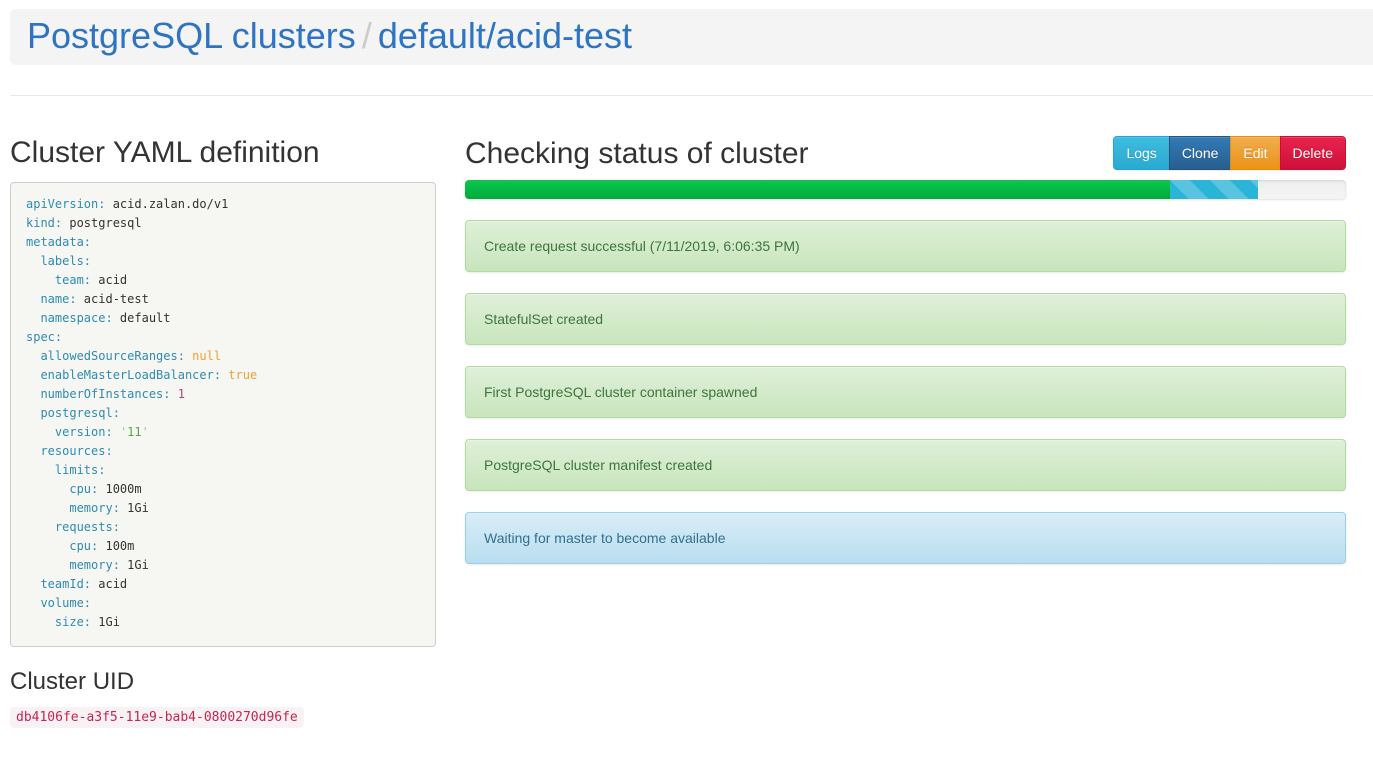 The image size is (1373, 759). I want to click on status-alert-success: StatefulSet created, so click(905, 319).